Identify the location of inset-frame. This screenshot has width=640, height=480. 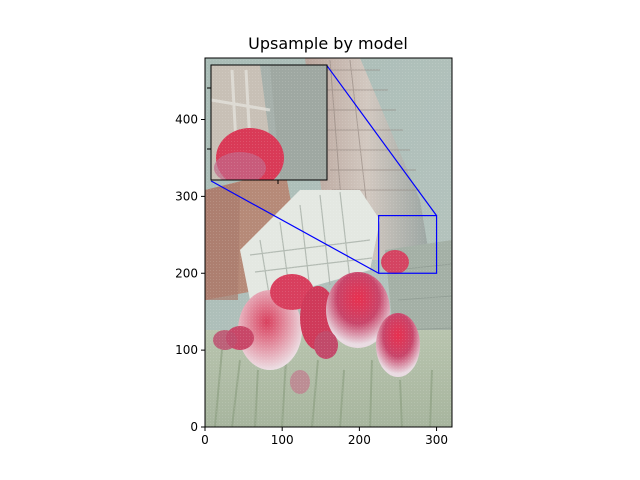
(269, 122).